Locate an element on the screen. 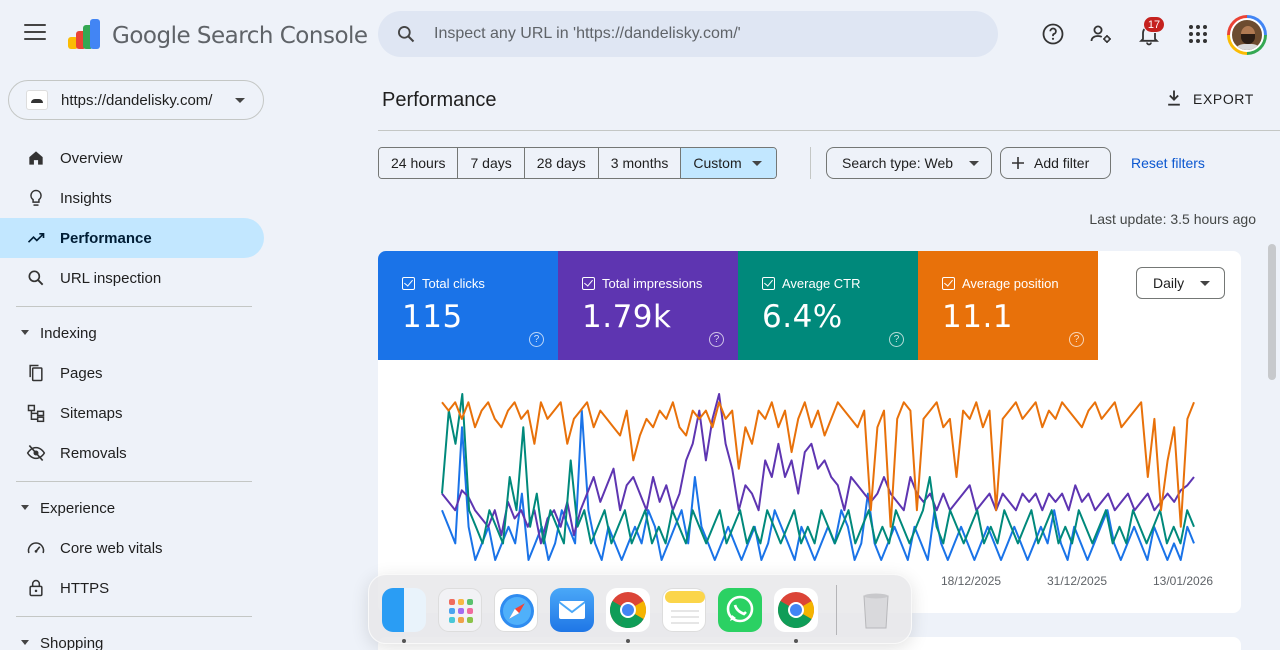 The image size is (1280, 650). range-28-days: 28 days is located at coordinates (561, 163).